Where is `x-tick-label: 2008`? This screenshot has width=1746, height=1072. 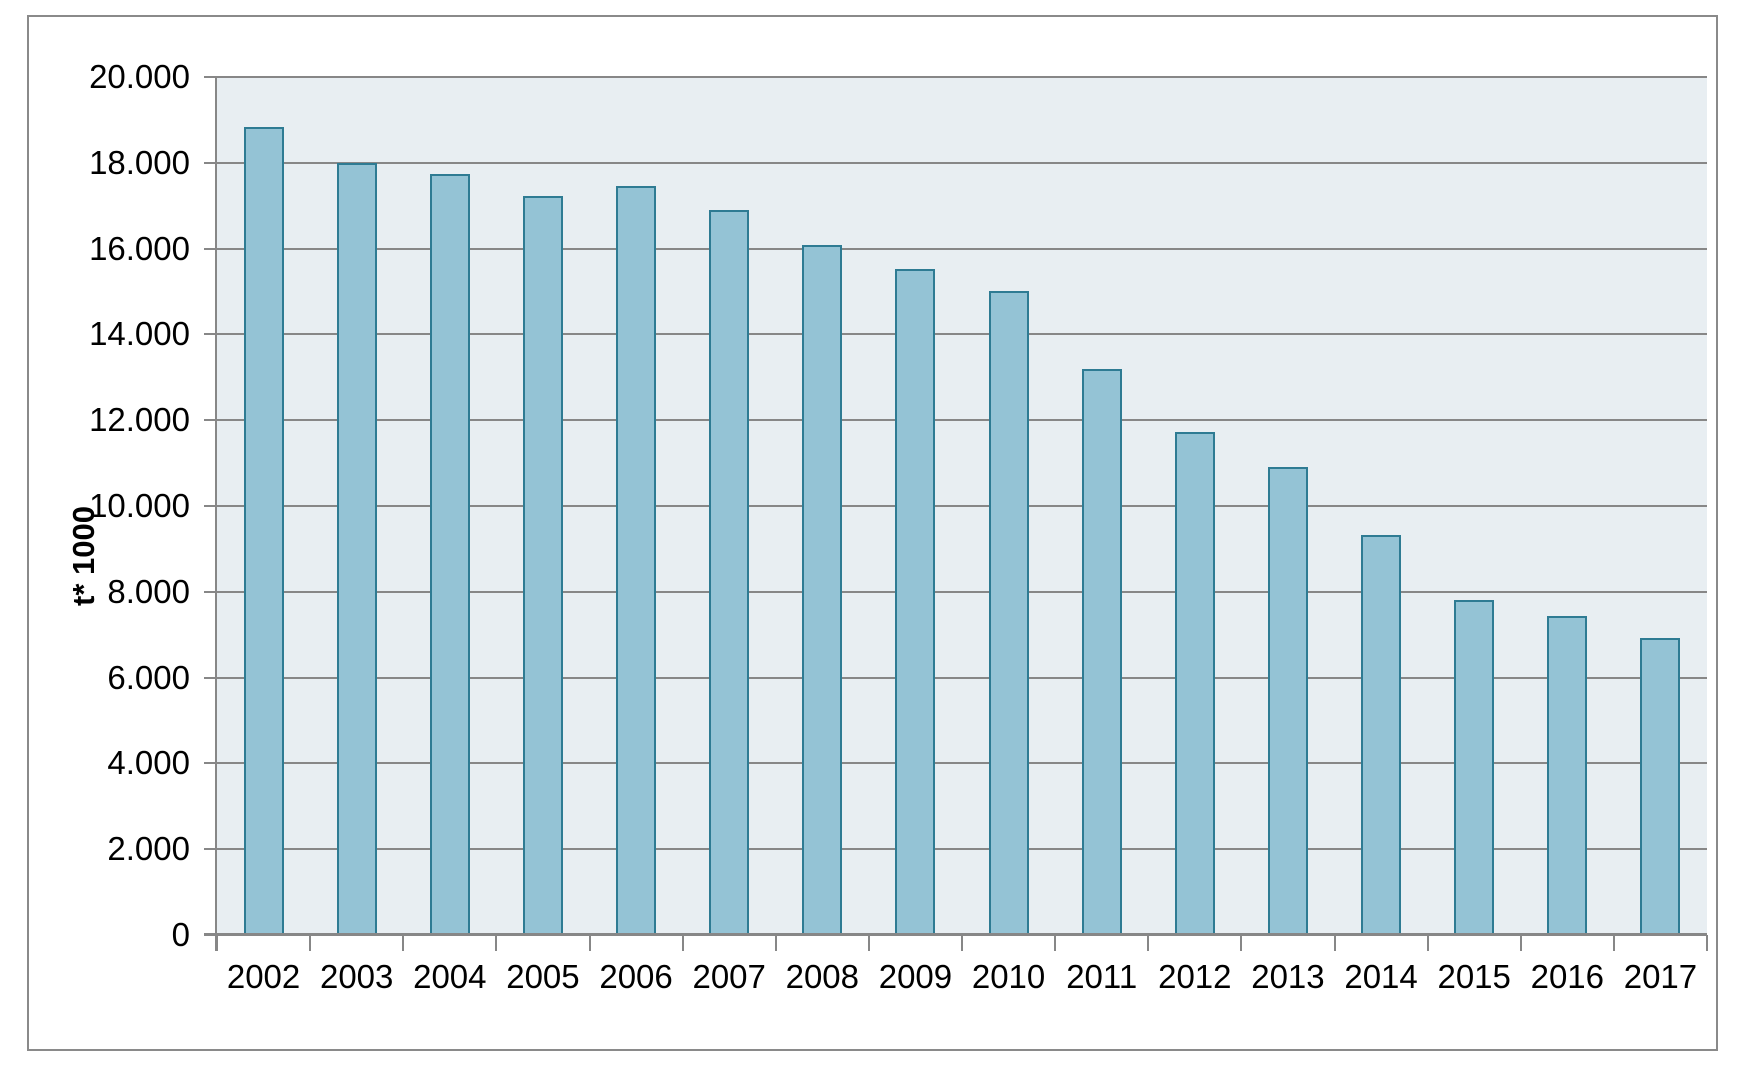 x-tick-label: 2008 is located at coordinates (822, 976).